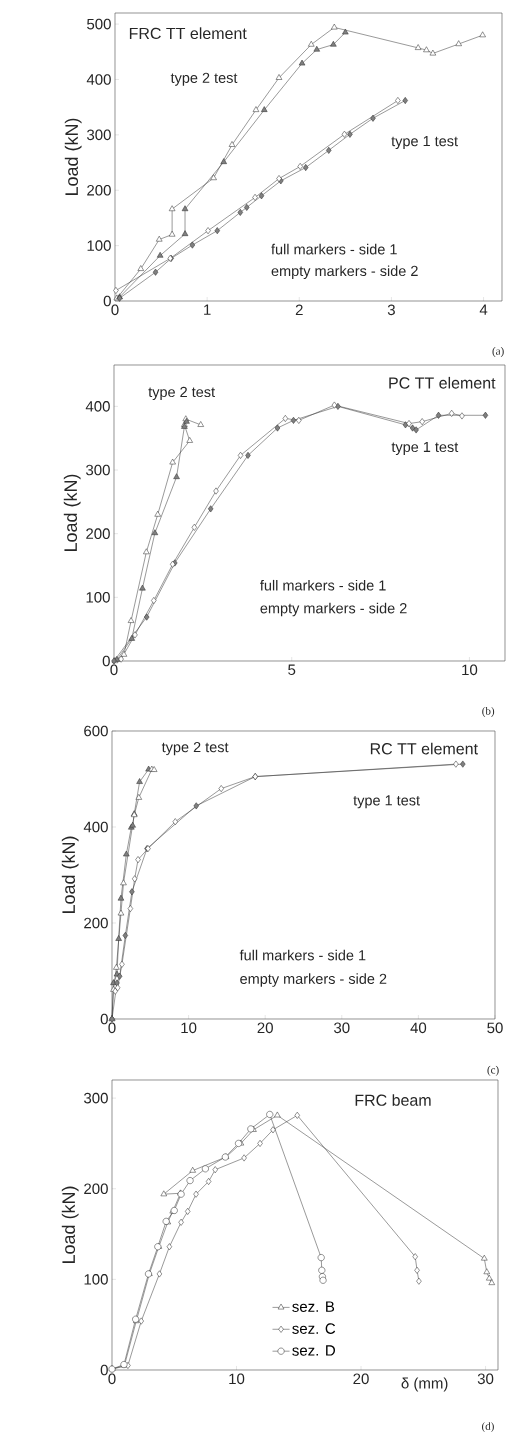 This screenshot has height=1433, width=508. What do you see at coordinates (442, 382) in the screenshot?
I see `text: PC TT element` at bounding box center [442, 382].